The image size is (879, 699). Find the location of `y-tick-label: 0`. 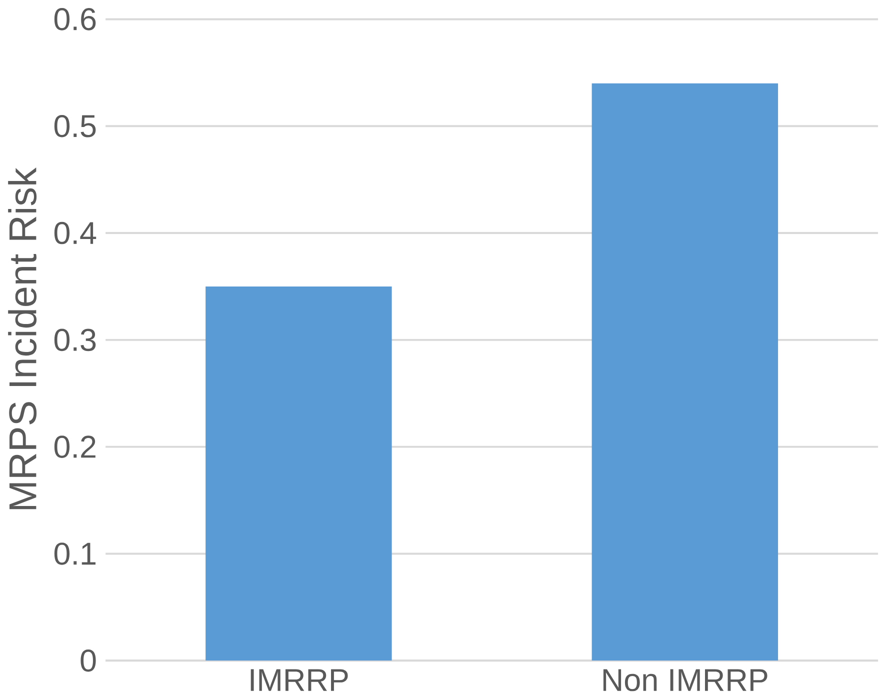

y-tick-label: 0 is located at coordinates (88, 660).